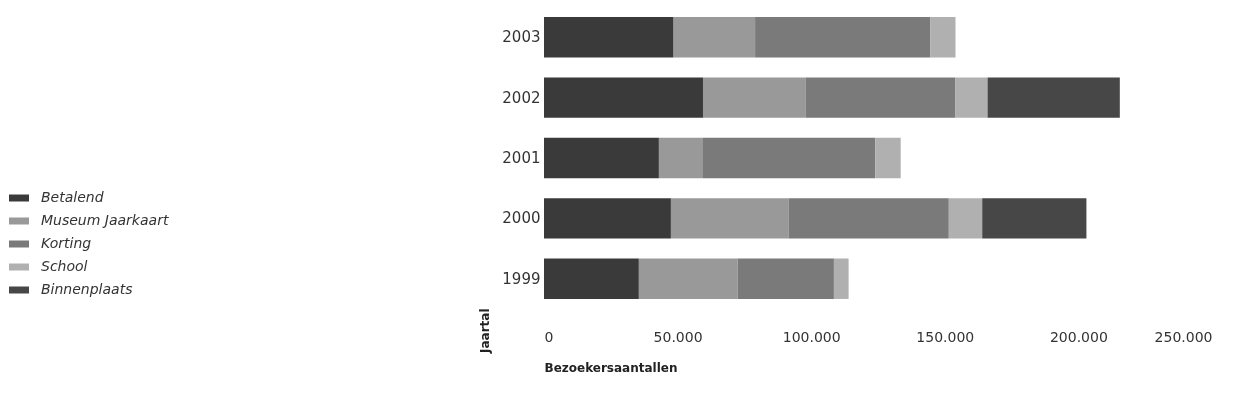 Image resolution: width=1249 pixels, height=403 pixels. I want to click on legend-label: Korting, so click(66, 243).